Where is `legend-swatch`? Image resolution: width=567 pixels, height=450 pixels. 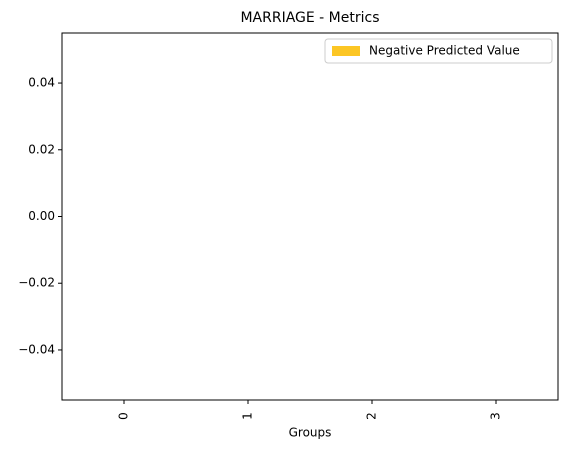
legend-swatch is located at coordinates (346, 51).